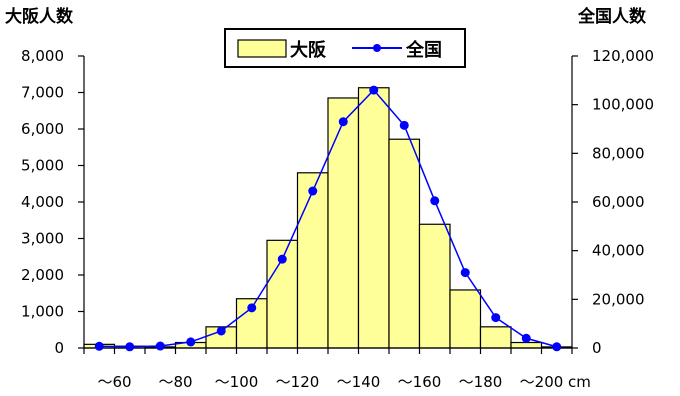  I want to click on x-tick-label-6: ～180, so click(481, 382).